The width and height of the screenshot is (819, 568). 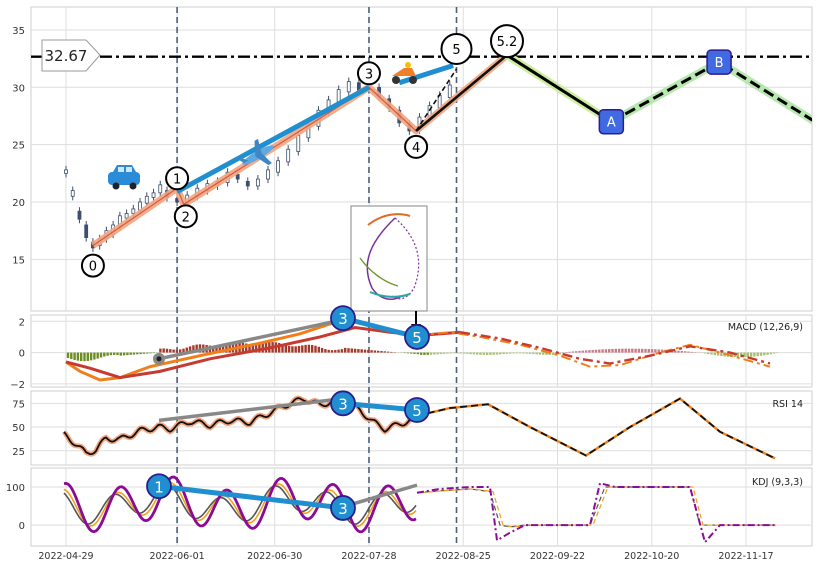 I want to click on x-tick-label: 2022-11-17, so click(x=745, y=556).